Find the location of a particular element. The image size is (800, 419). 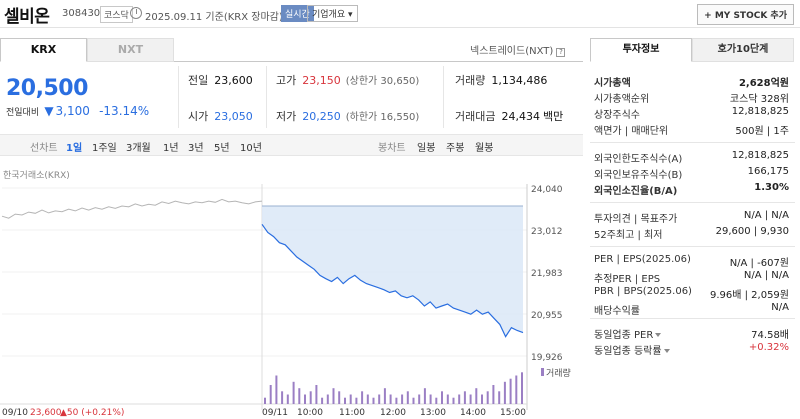

info-value: N/A | N/A is located at coordinates (766, 275).